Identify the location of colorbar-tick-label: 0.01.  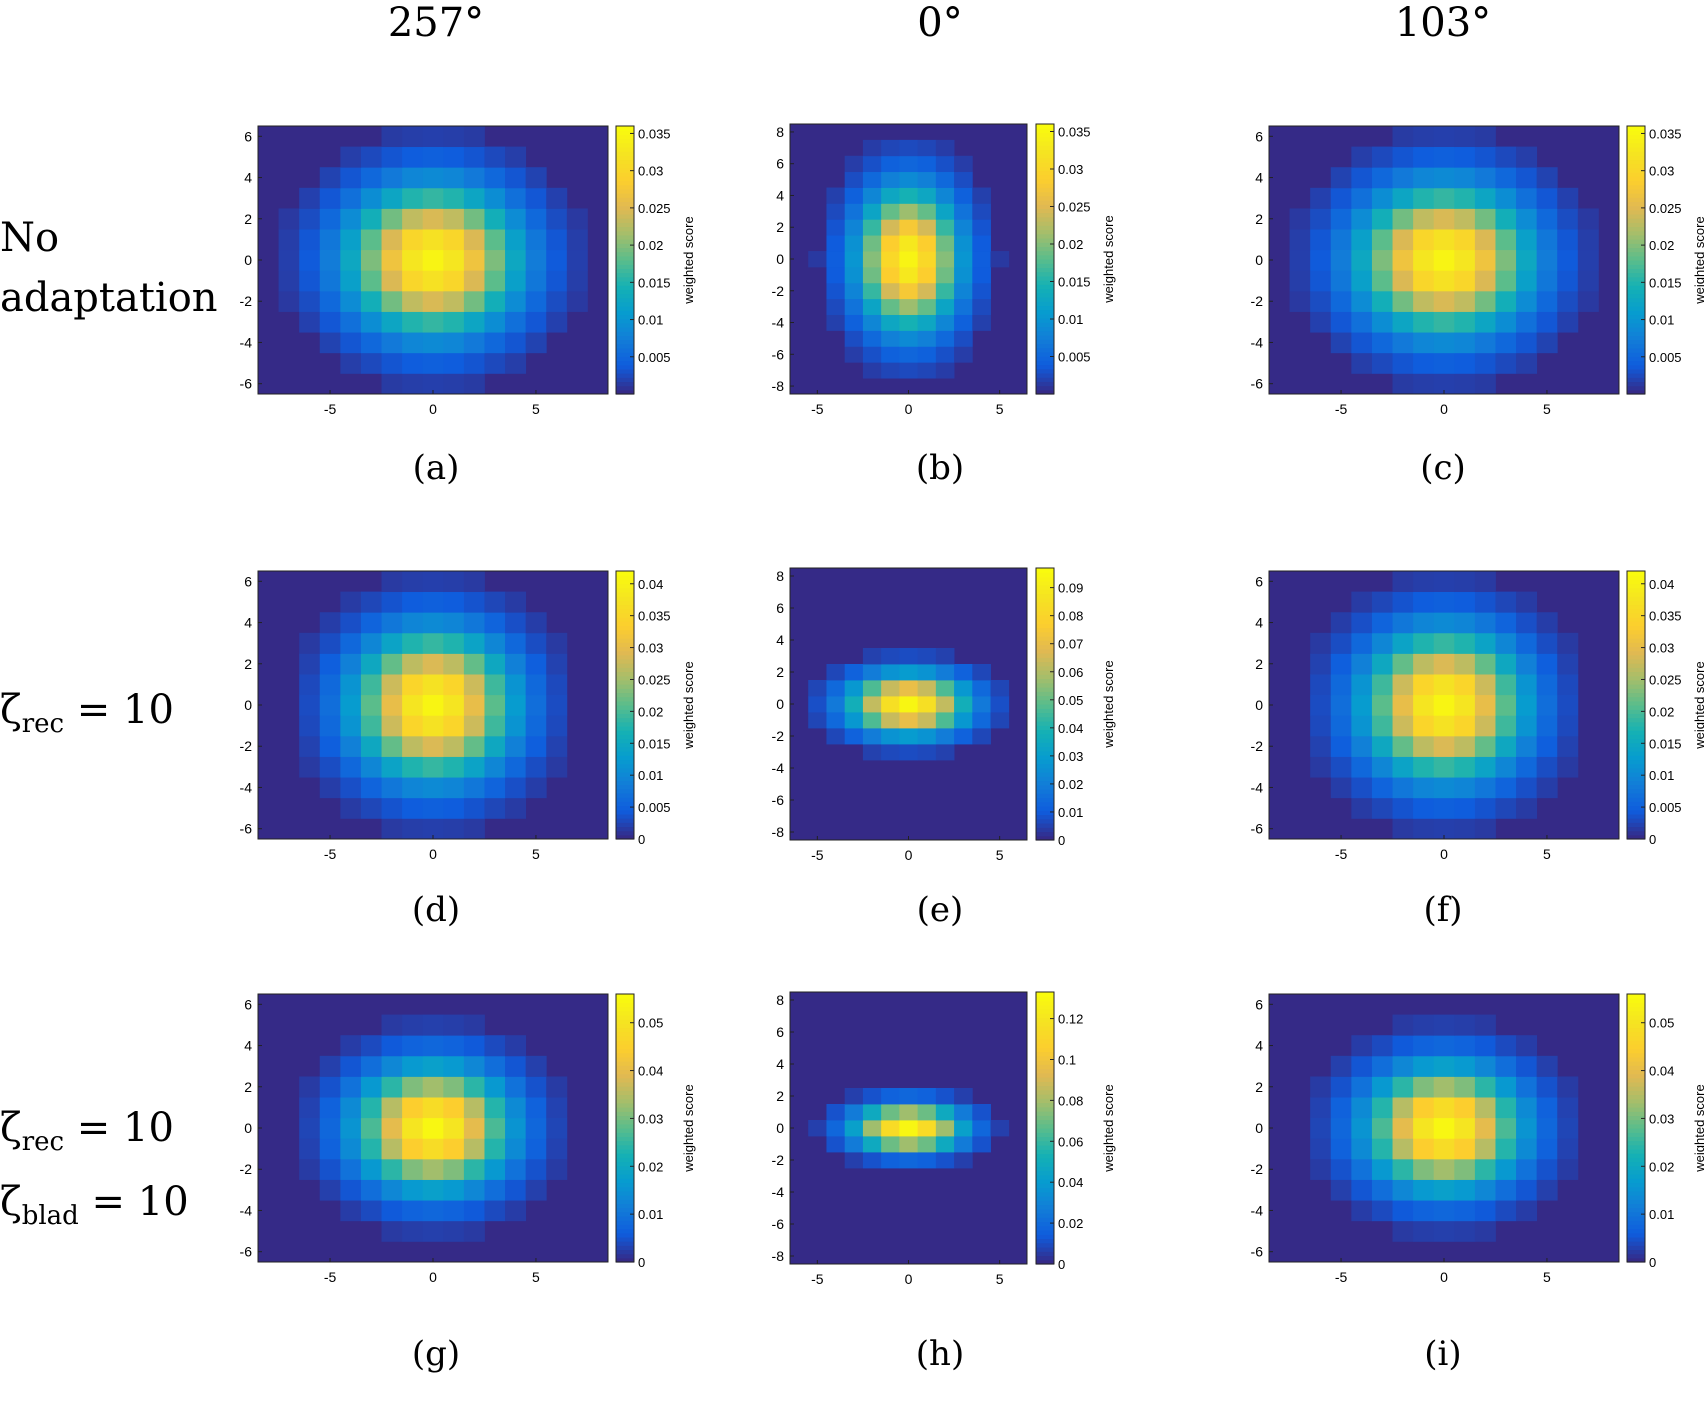
(1070, 812).